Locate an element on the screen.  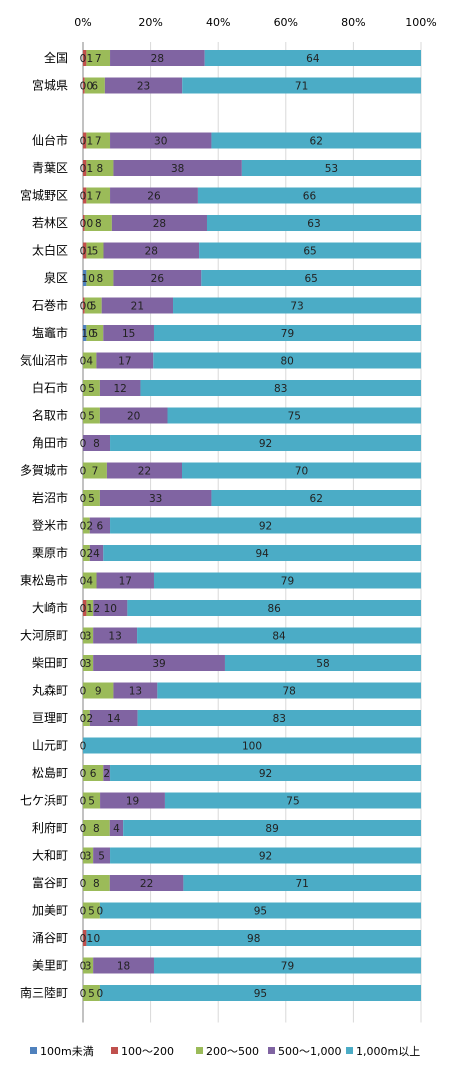
row-label: 仙台市 is located at coordinates (50, 140).